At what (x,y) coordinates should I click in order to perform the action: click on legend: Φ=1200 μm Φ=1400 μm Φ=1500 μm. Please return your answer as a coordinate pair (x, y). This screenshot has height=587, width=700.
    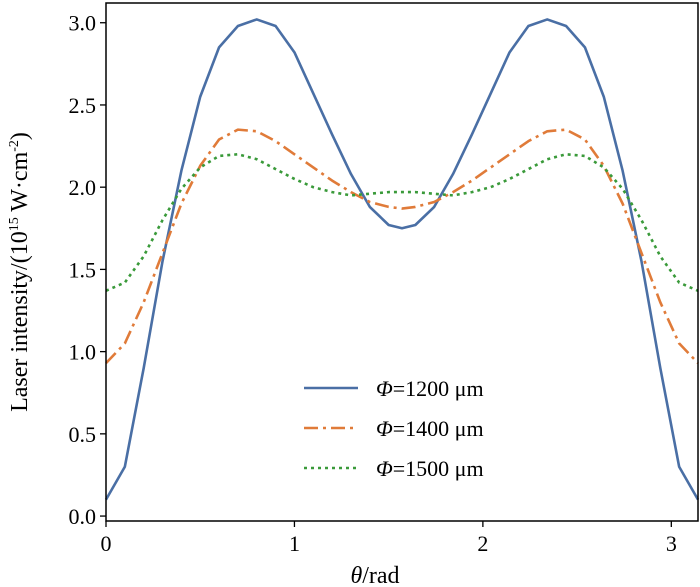
    Looking at the image, I should click on (394, 428).